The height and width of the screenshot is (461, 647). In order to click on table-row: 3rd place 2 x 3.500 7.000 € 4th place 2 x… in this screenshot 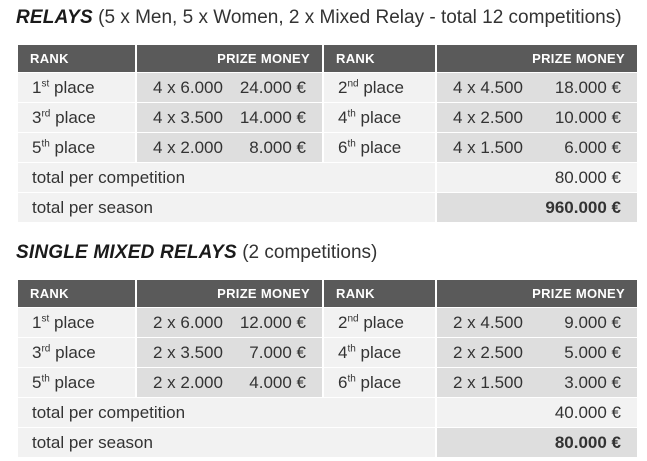, I will do `click(327, 352)`.